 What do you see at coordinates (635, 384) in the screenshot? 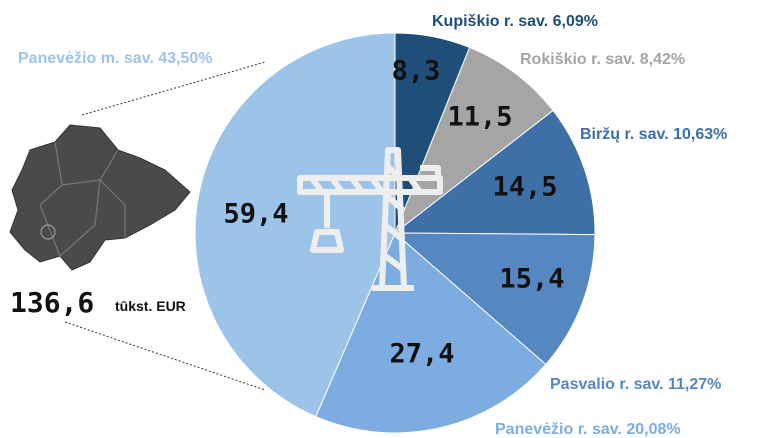
I see `legend-label: Pasvalio r. sav. 11,27%` at bounding box center [635, 384].